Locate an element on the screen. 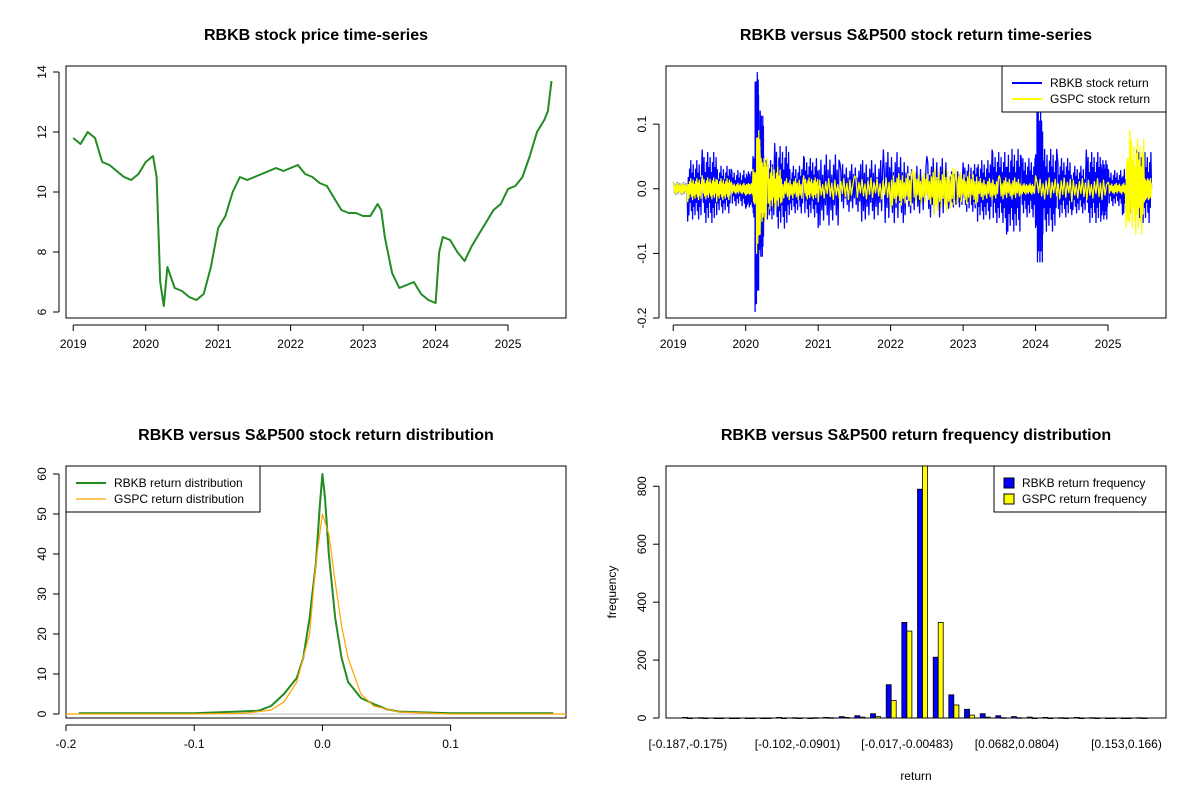 The height and width of the screenshot is (800, 1200). legend-label: GSPC return distribution is located at coordinates (179, 499).